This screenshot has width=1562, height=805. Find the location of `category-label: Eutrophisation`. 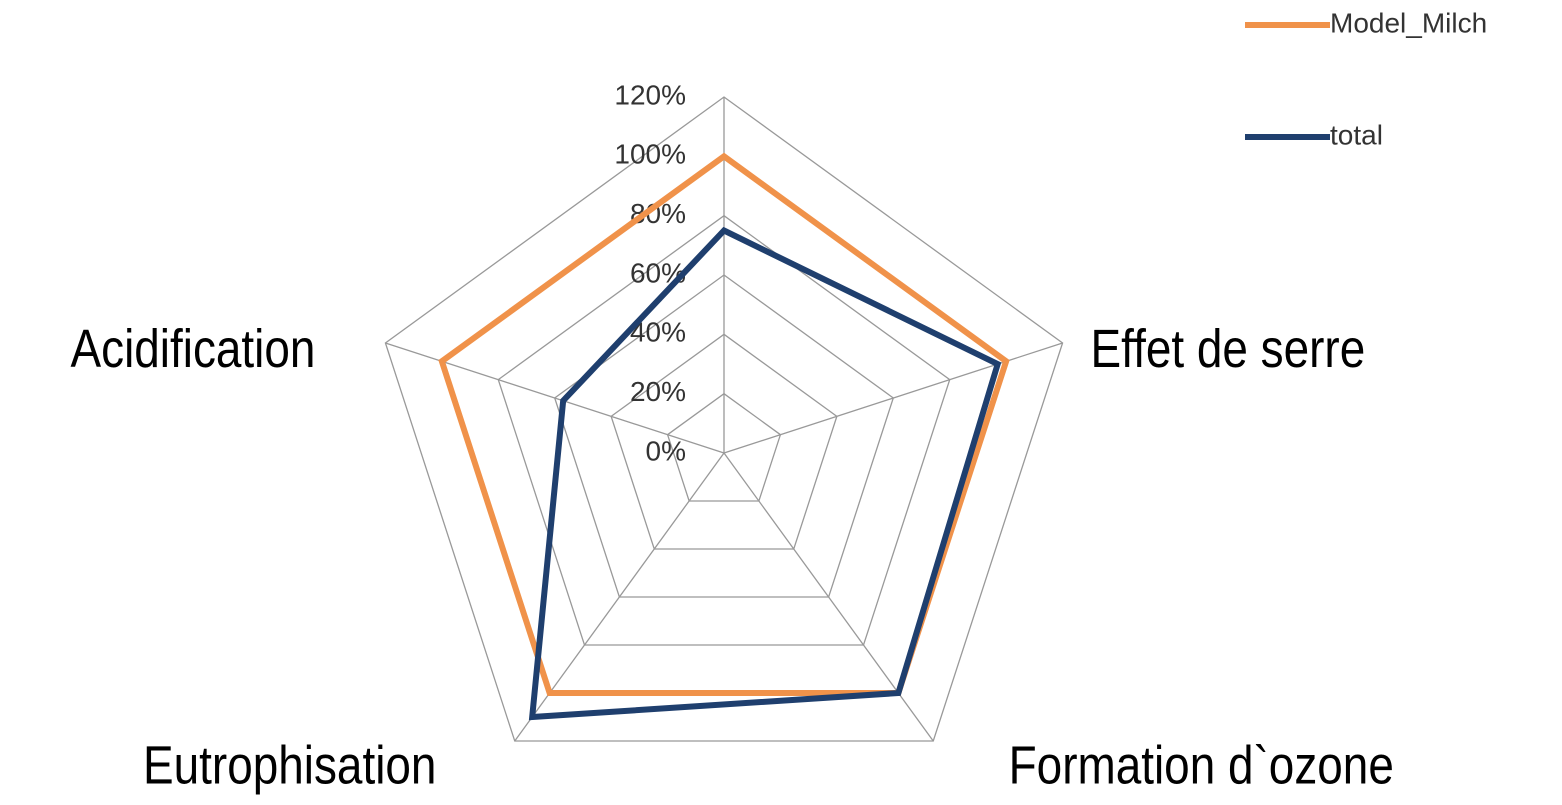

category-label: Eutrophisation is located at coordinates (289, 765).